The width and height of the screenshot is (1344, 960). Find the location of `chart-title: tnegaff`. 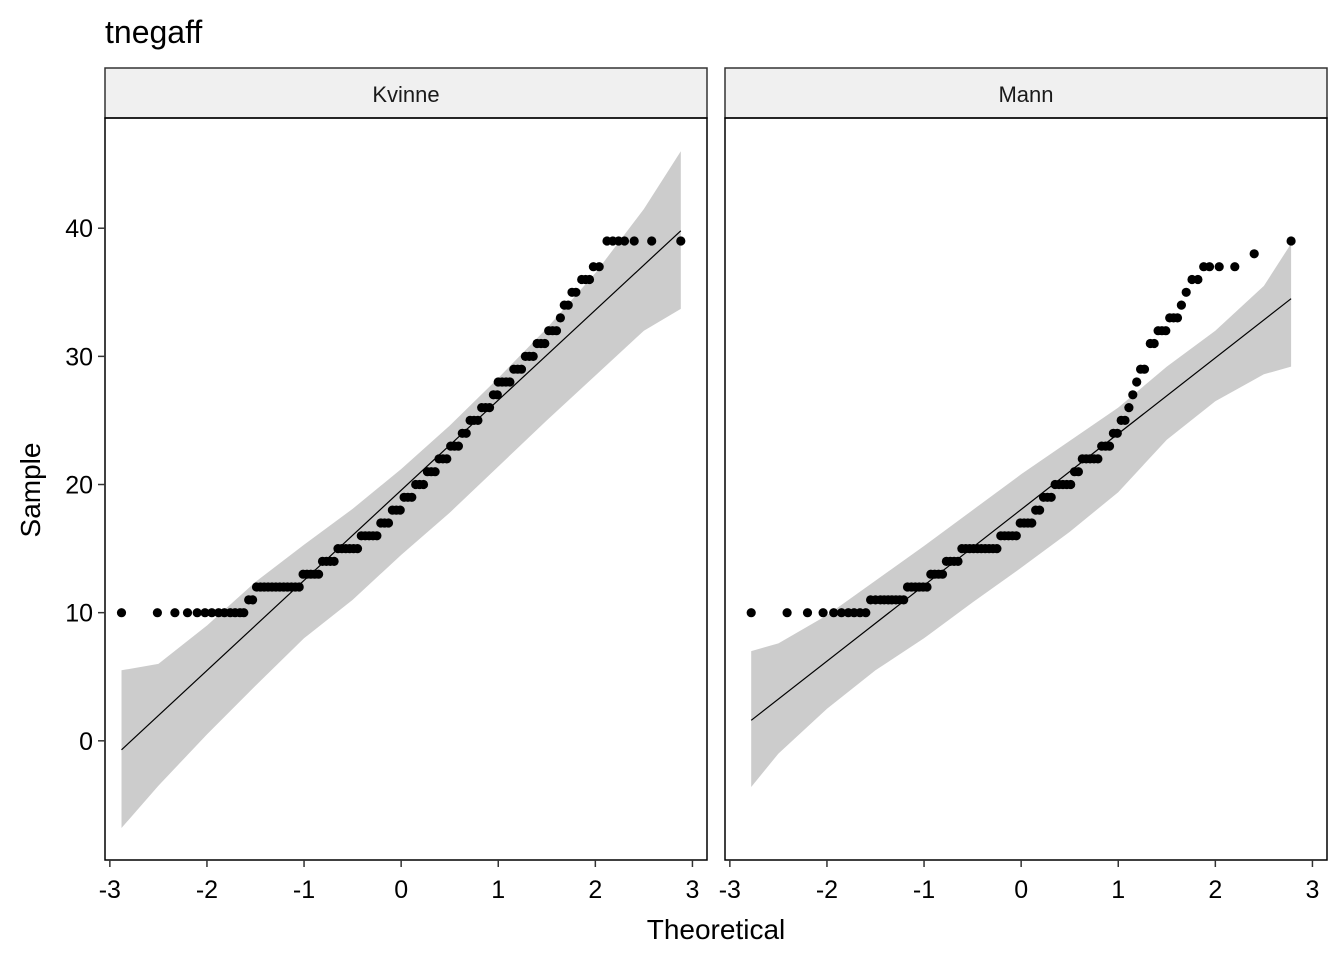

chart-title: tnegaff is located at coordinates (153, 32).